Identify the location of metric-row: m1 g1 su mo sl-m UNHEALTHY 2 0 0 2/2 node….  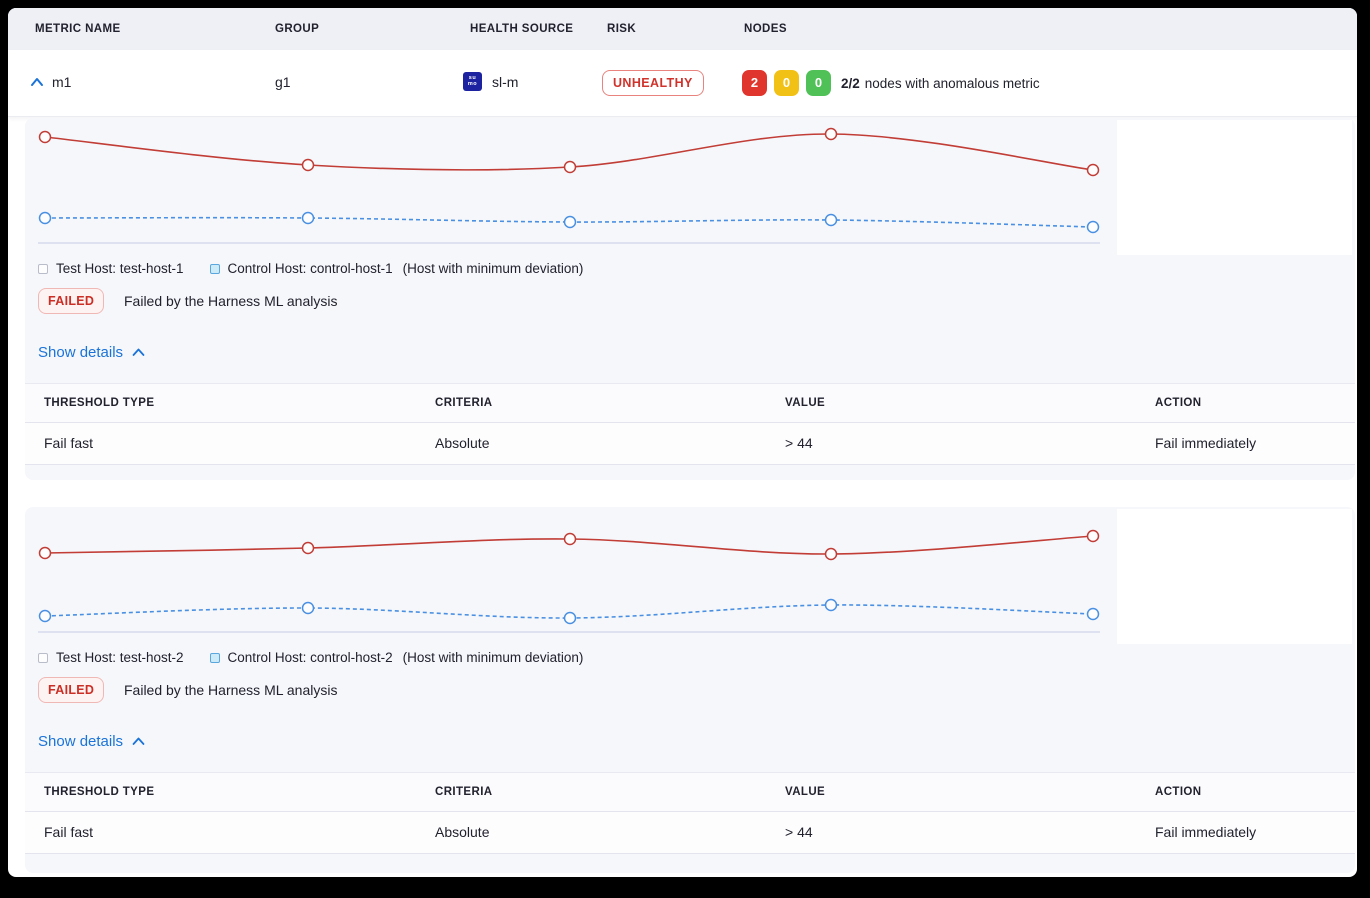
(682, 83).